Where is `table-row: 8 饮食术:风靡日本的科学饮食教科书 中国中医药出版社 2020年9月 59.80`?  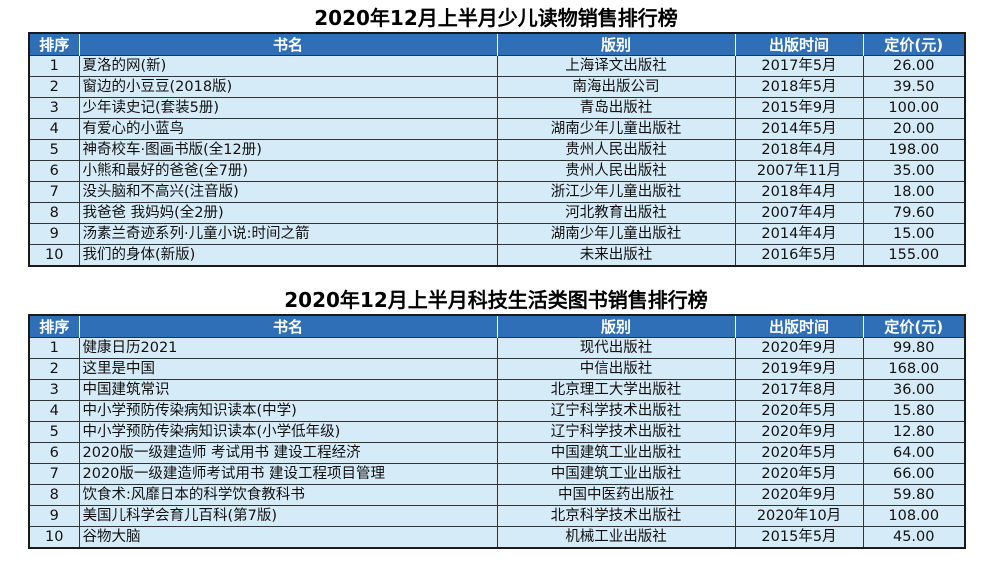
table-row: 8 饮食术:风靡日本的科学饮食教科书 中国中医药出版社 2020年9月 59.80 is located at coordinates (497, 495).